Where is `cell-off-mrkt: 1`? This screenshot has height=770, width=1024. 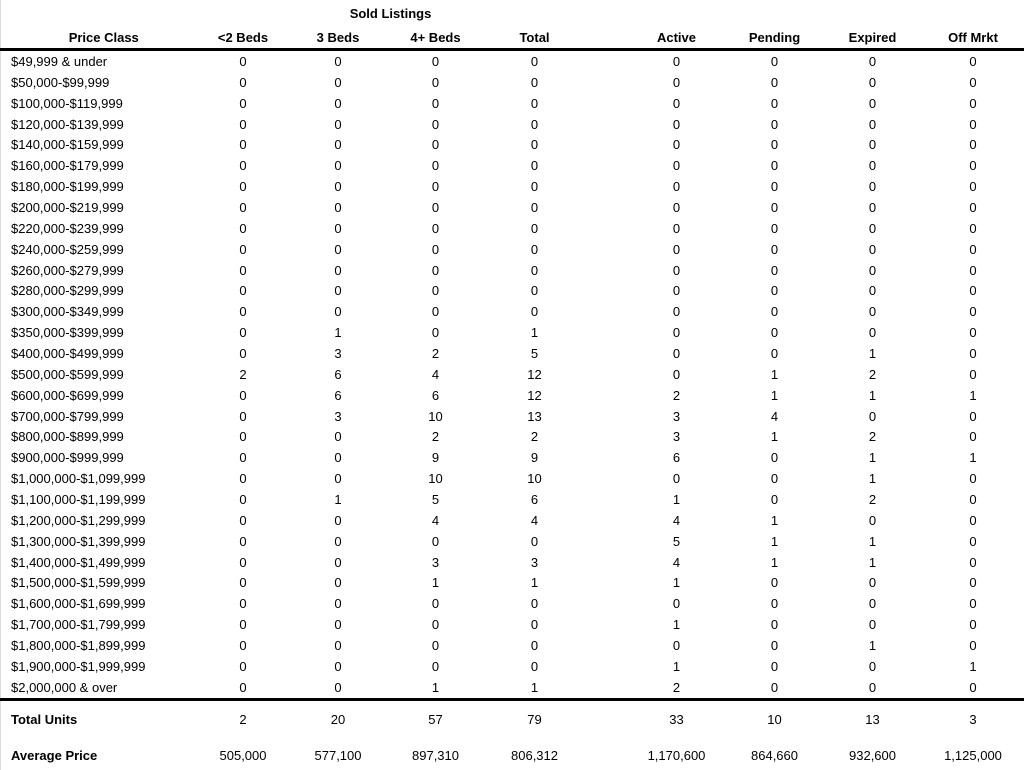
cell-off-mrkt: 1 is located at coordinates (973, 666).